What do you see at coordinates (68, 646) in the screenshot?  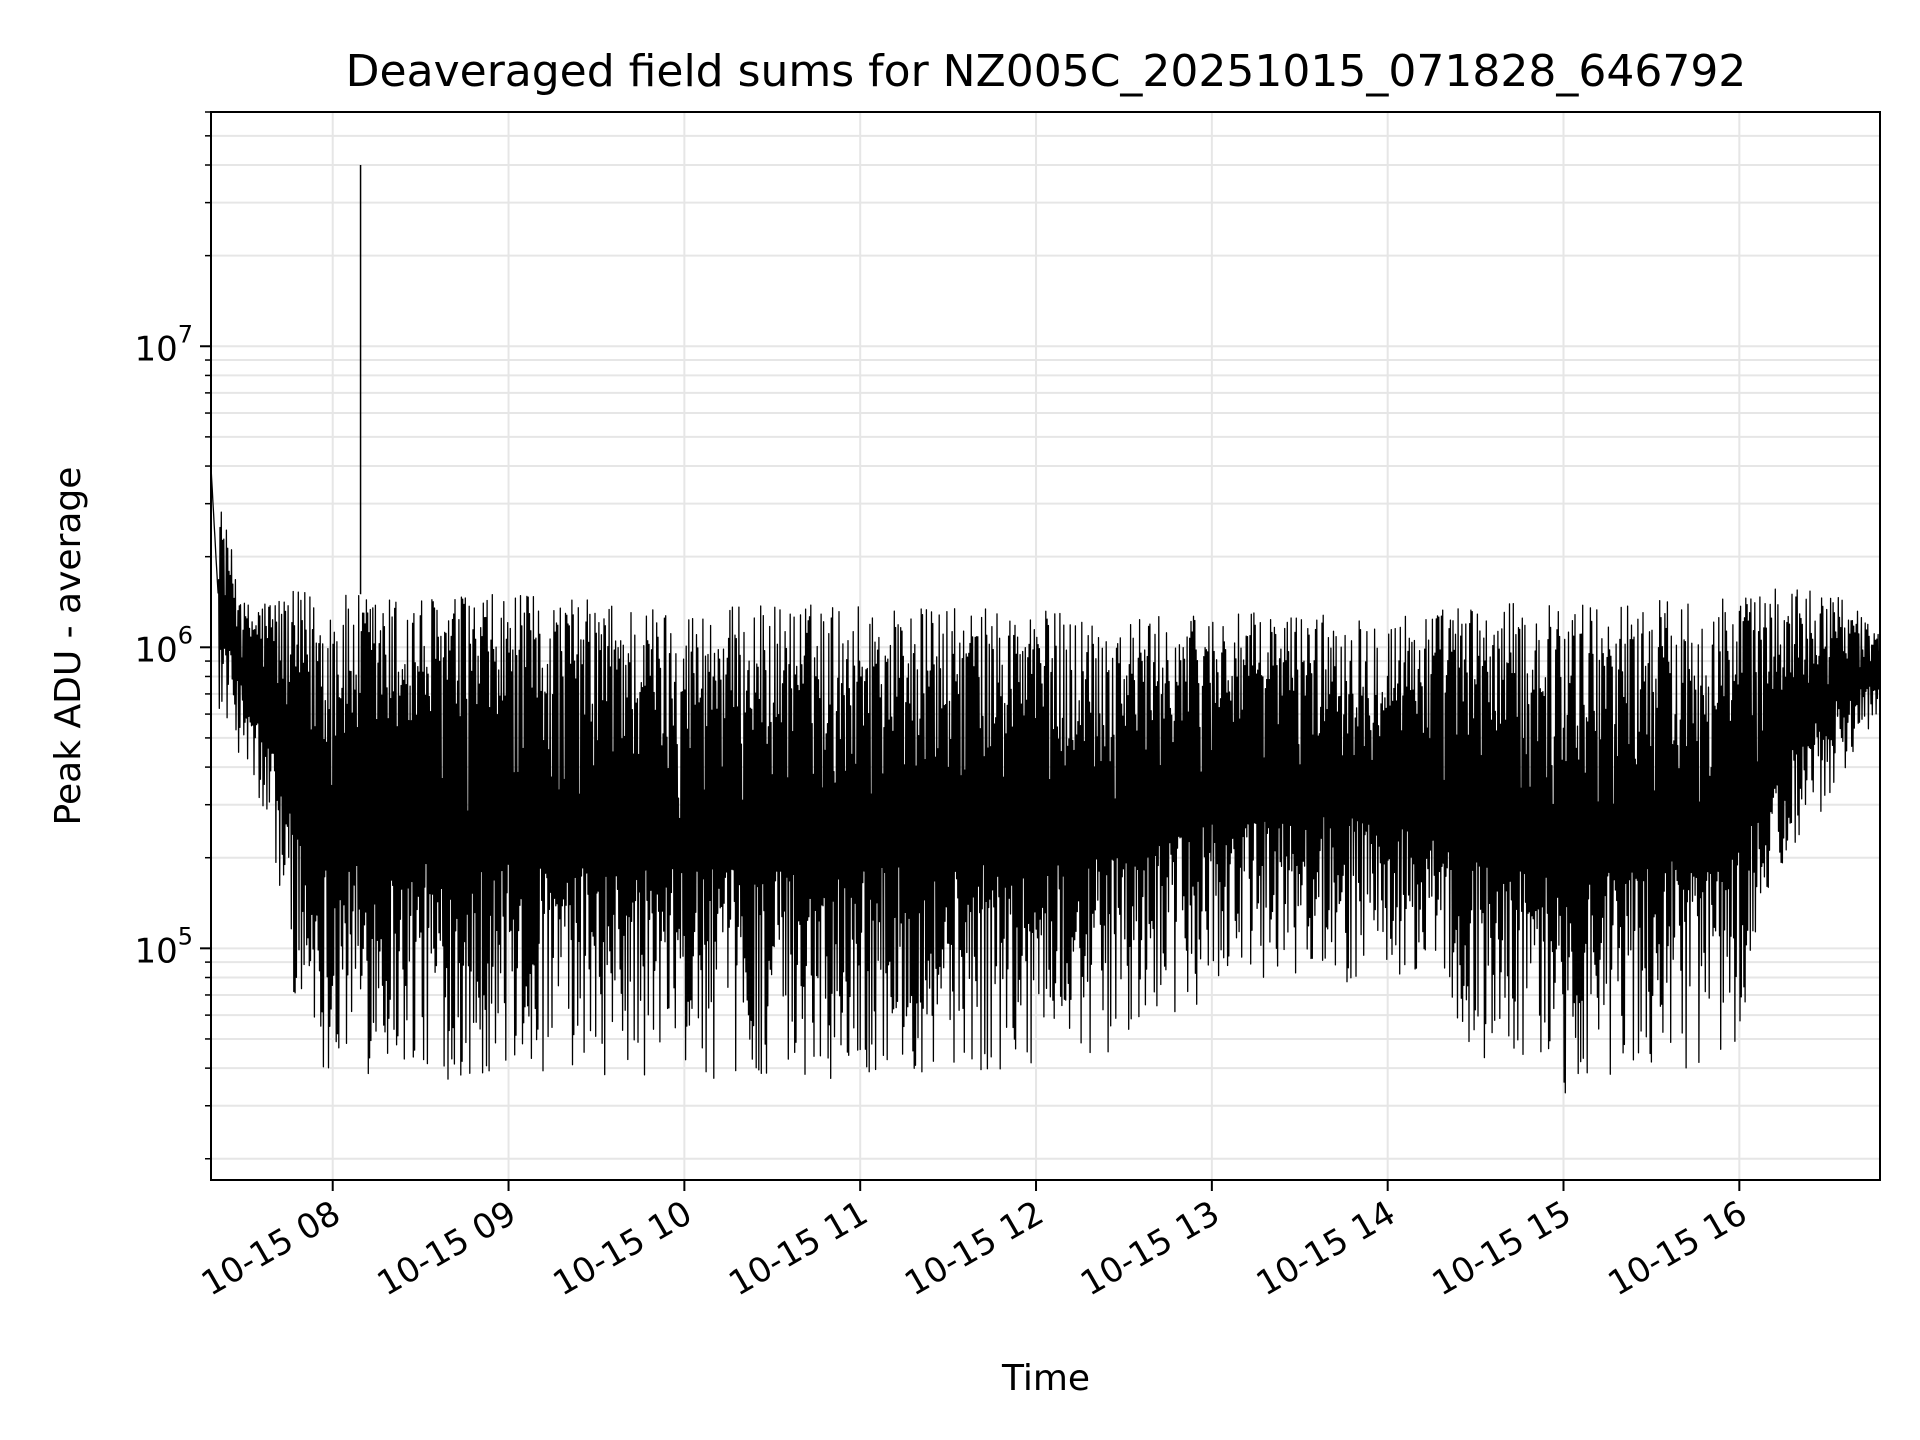 I see `y-axis-label: Peak ADU - average` at bounding box center [68, 646].